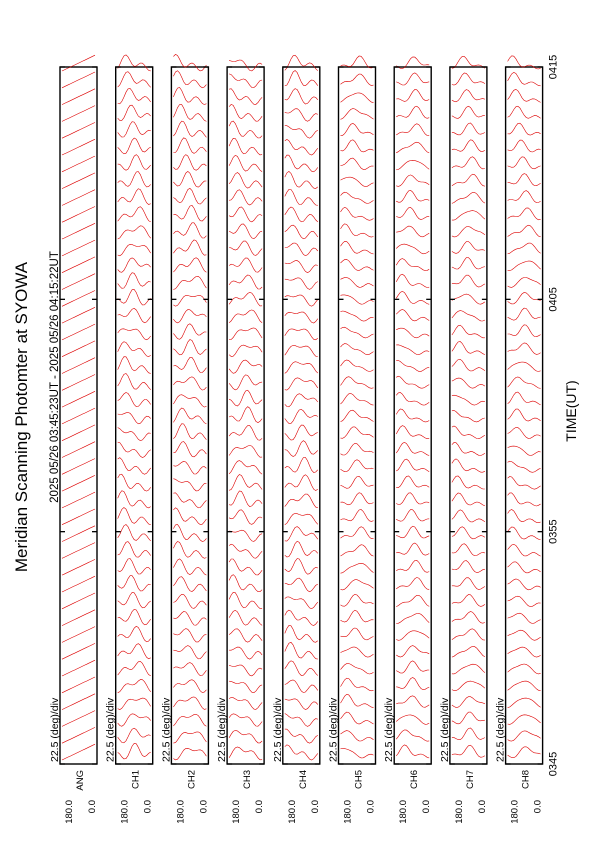 This screenshot has width=595, height=842. What do you see at coordinates (359, 779) in the screenshot?
I see `channel-label: CH5` at bounding box center [359, 779].